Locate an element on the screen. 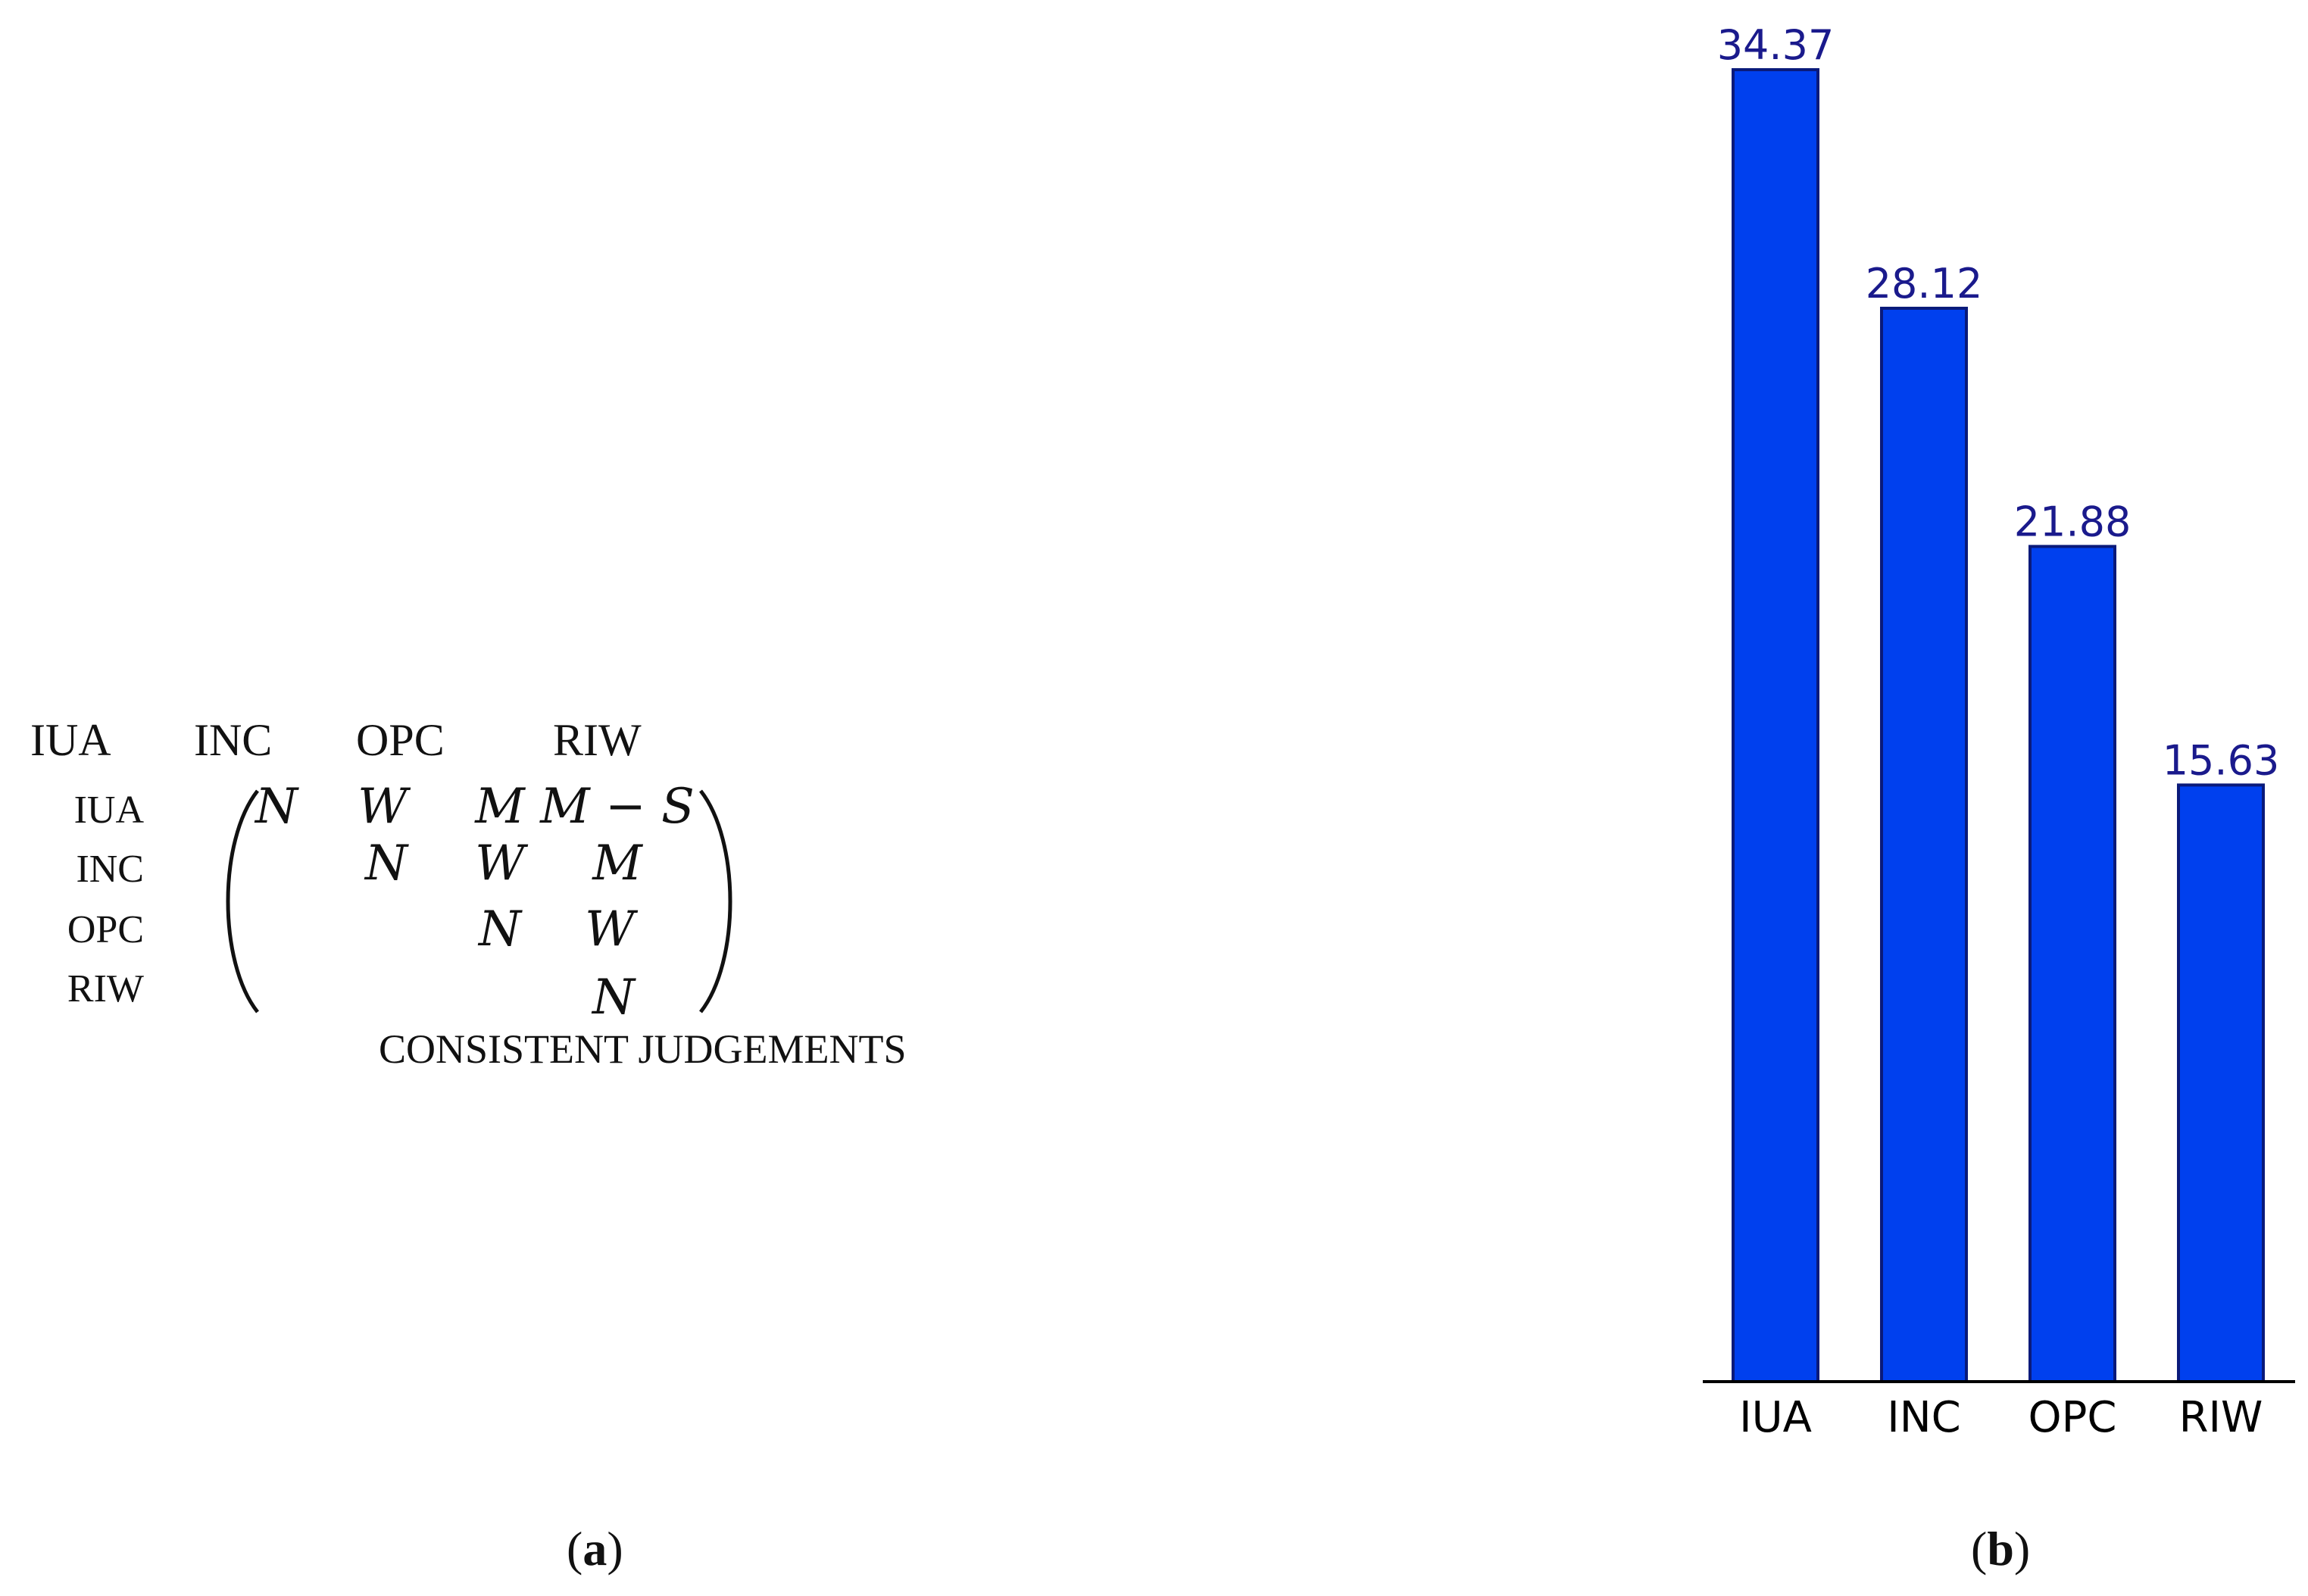 The width and height of the screenshot is (2308, 1596). bar-inc is located at coordinates (1924, 844).